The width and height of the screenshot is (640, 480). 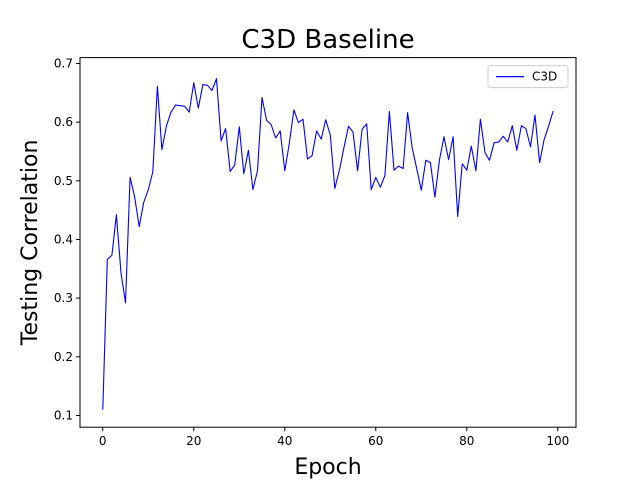 I want to click on x-tick-label: 100, so click(x=557, y=441).